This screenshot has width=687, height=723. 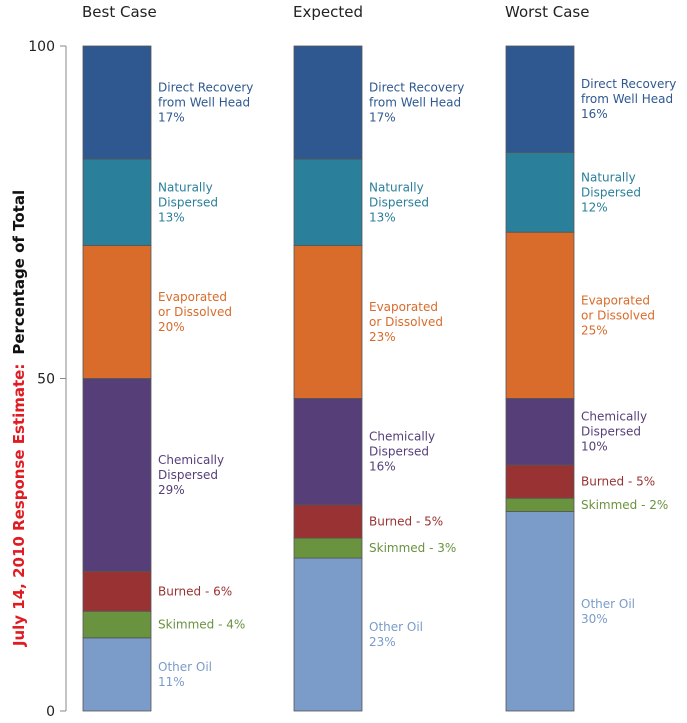 I want to click on segment-label: Chemically Dispersed 29%, so click(x=191, y=475).